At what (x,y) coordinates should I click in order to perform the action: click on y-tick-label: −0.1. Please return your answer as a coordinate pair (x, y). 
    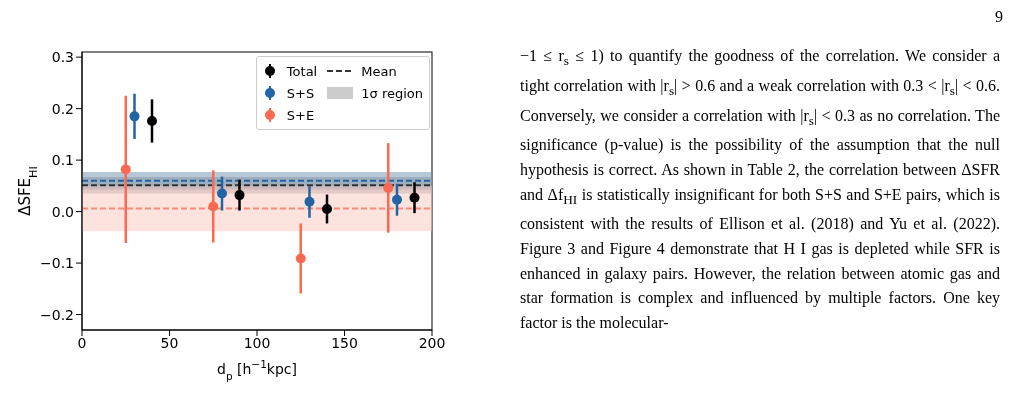
    Looking at the image, I should click on (57, 263).